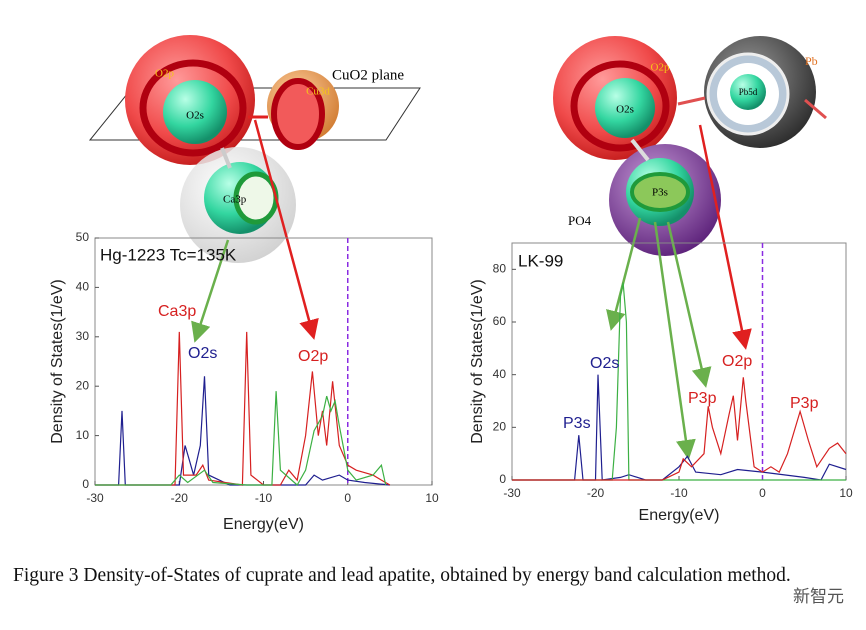  Describe the element at coordinates (235, 200) in the screenshot. I see `label: Ca3p` at that location.